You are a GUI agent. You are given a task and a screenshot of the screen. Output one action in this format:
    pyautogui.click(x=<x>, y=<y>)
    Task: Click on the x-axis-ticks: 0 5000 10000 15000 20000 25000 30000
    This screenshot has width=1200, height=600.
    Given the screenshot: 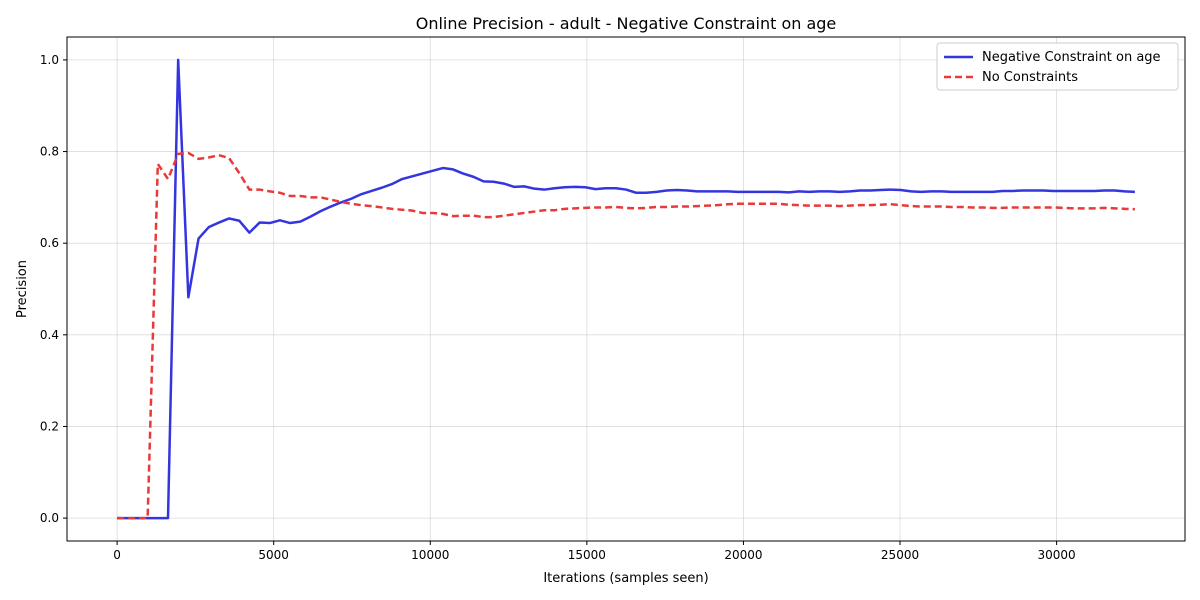 What is the action you would take?
    pyautogui.click(x=594, y=551)
    